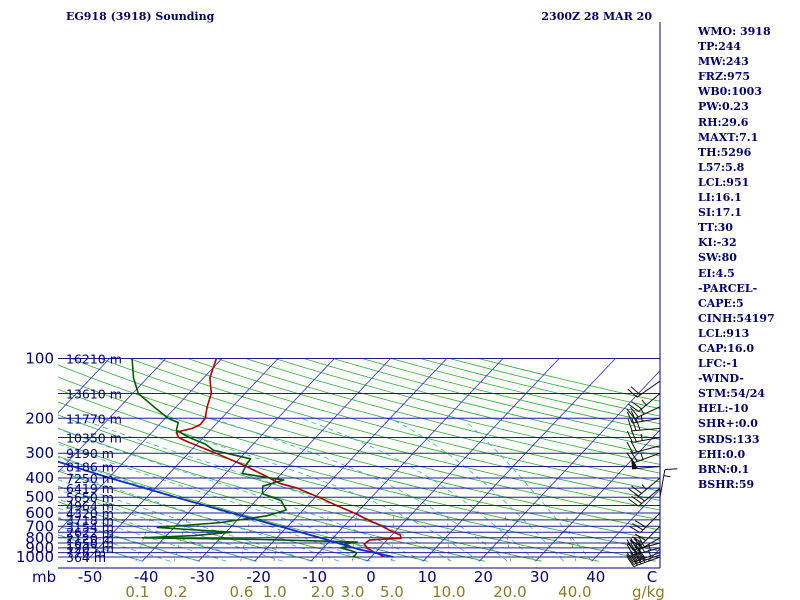 This screenshot has height=600, width=800. I want to click on height-label: 3154 m, so click(90, 526).